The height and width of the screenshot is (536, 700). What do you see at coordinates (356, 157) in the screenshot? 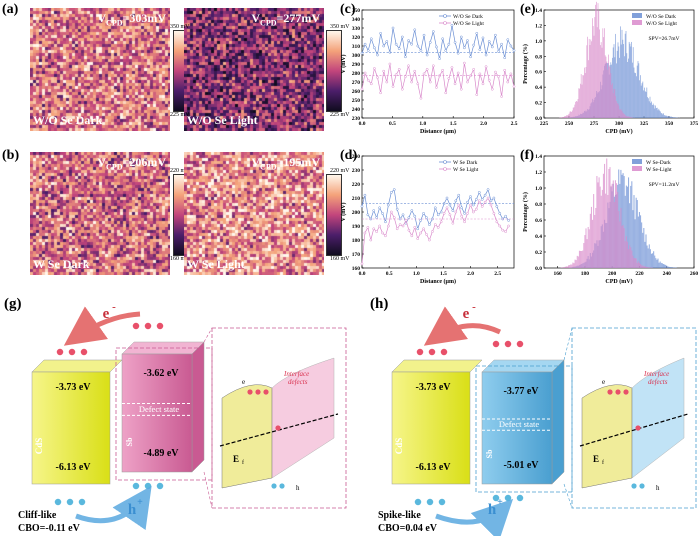
I see `y-tick-label: 240` at bounding box center [356, 157].